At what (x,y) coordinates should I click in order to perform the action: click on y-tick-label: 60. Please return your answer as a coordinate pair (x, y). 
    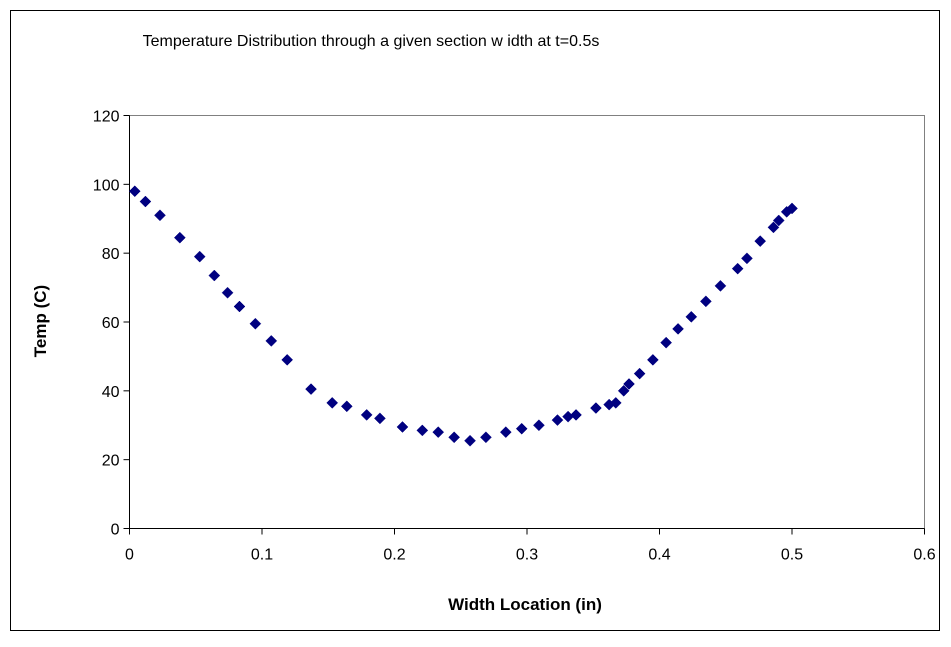
    Looking at the image, I should click on (111, 323).